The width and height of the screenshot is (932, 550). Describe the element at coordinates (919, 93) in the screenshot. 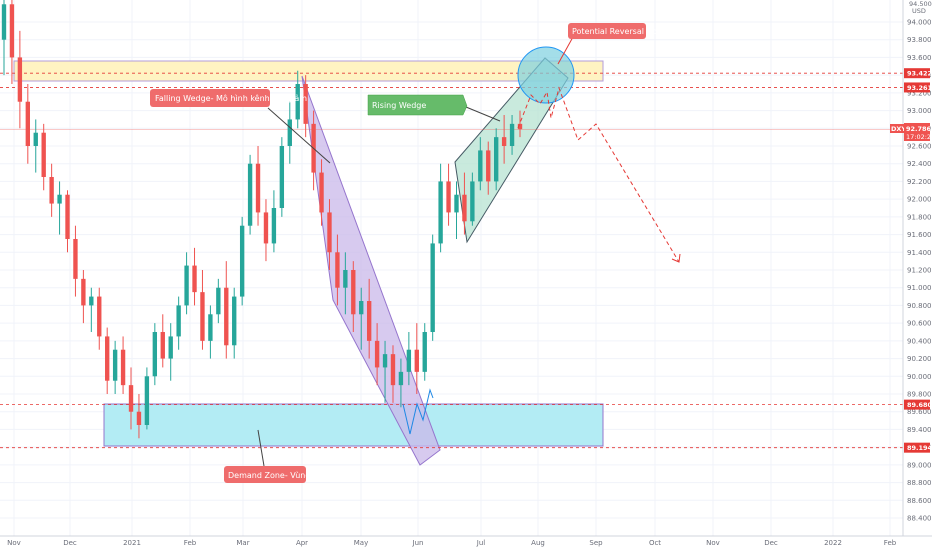

I see `y-tick-label: 93.200` at that location.